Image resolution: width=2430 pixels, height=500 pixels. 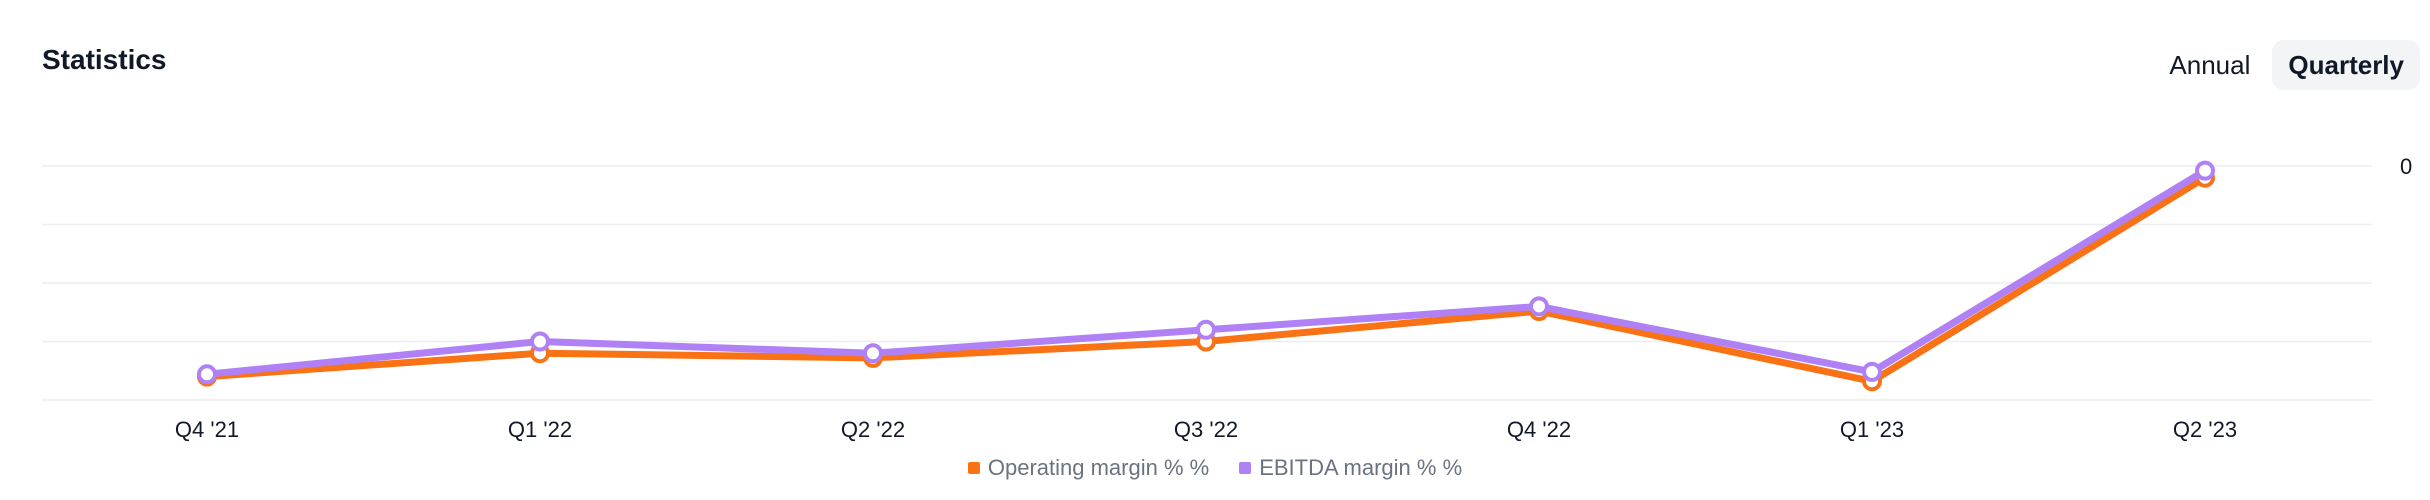 I want to click on x-tick-label: Q1 '23, so click(x=1872, y=429).